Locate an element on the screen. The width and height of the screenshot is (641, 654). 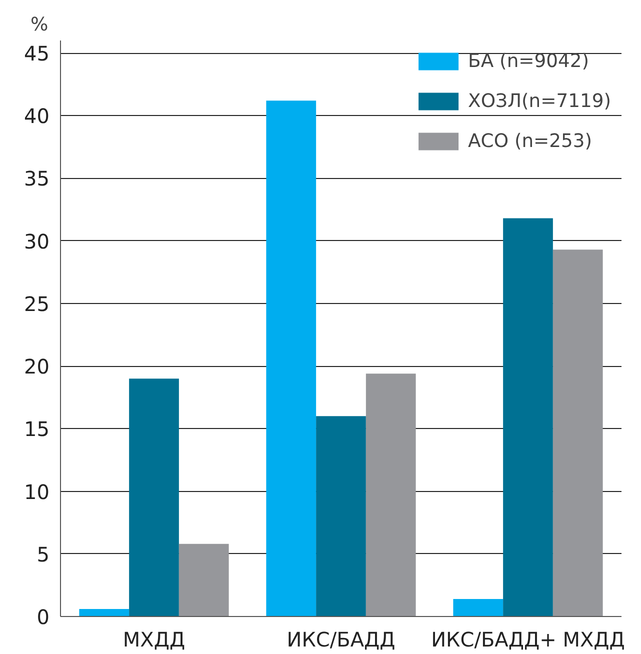
legend-label: БА (n=9042) is located at coordinates (529, 61).